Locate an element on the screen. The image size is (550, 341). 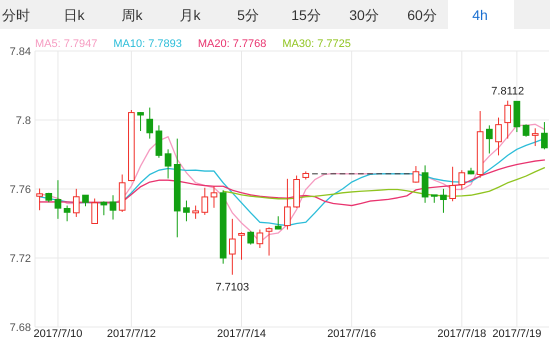
x-tick-label: 2017/7/16 is located at coordinates (351, 334).